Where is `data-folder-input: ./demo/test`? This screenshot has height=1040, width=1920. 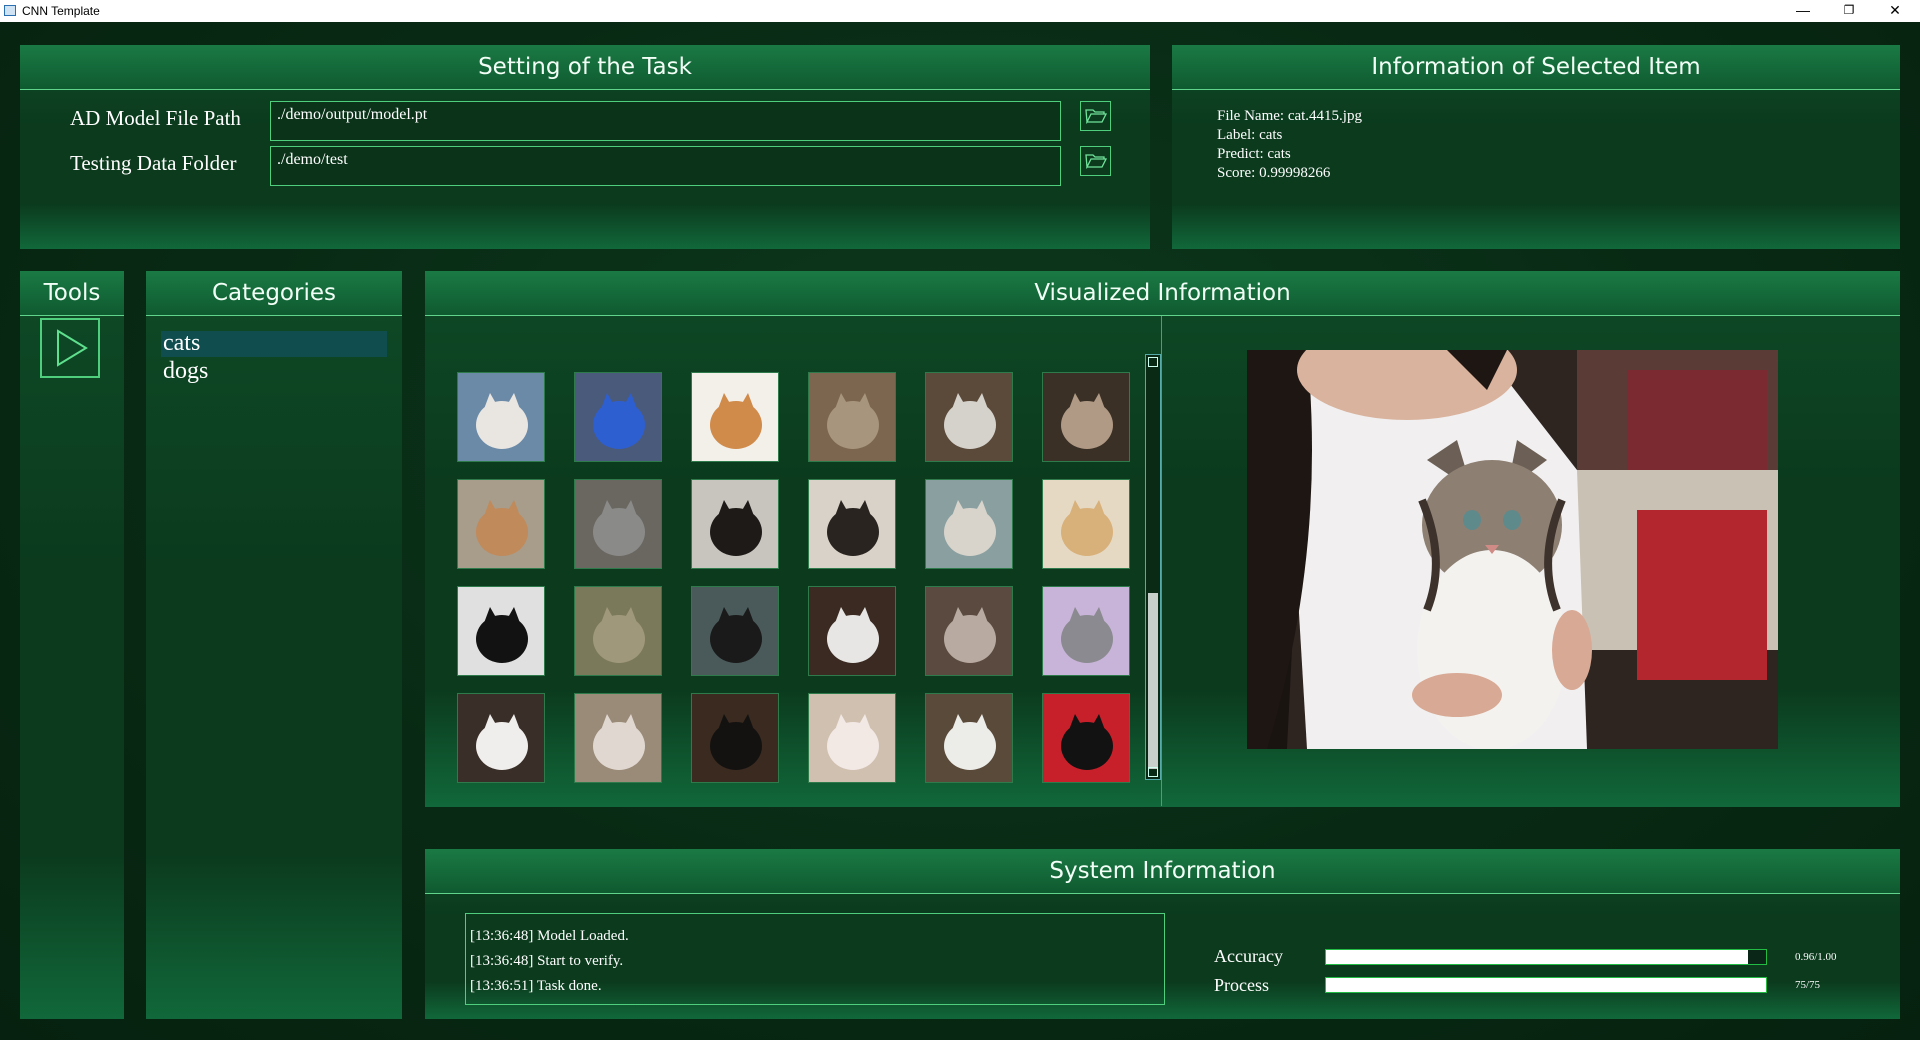 data-folder-input: ./demo/test is located at coordinates (665, 166).